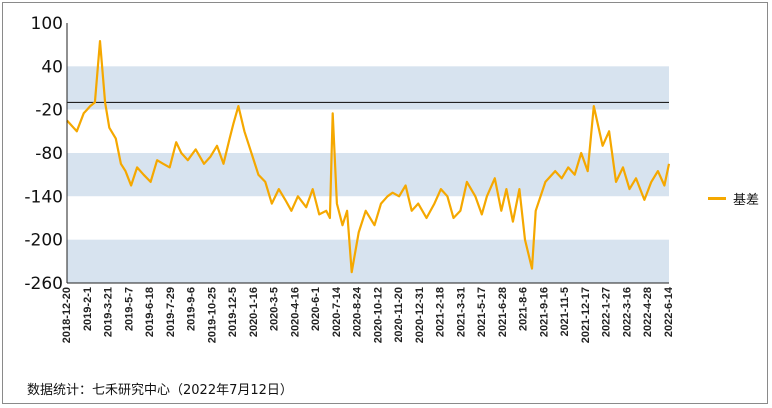  I want to click on x-tick-label: 2020-4-16, so click(295, 312).